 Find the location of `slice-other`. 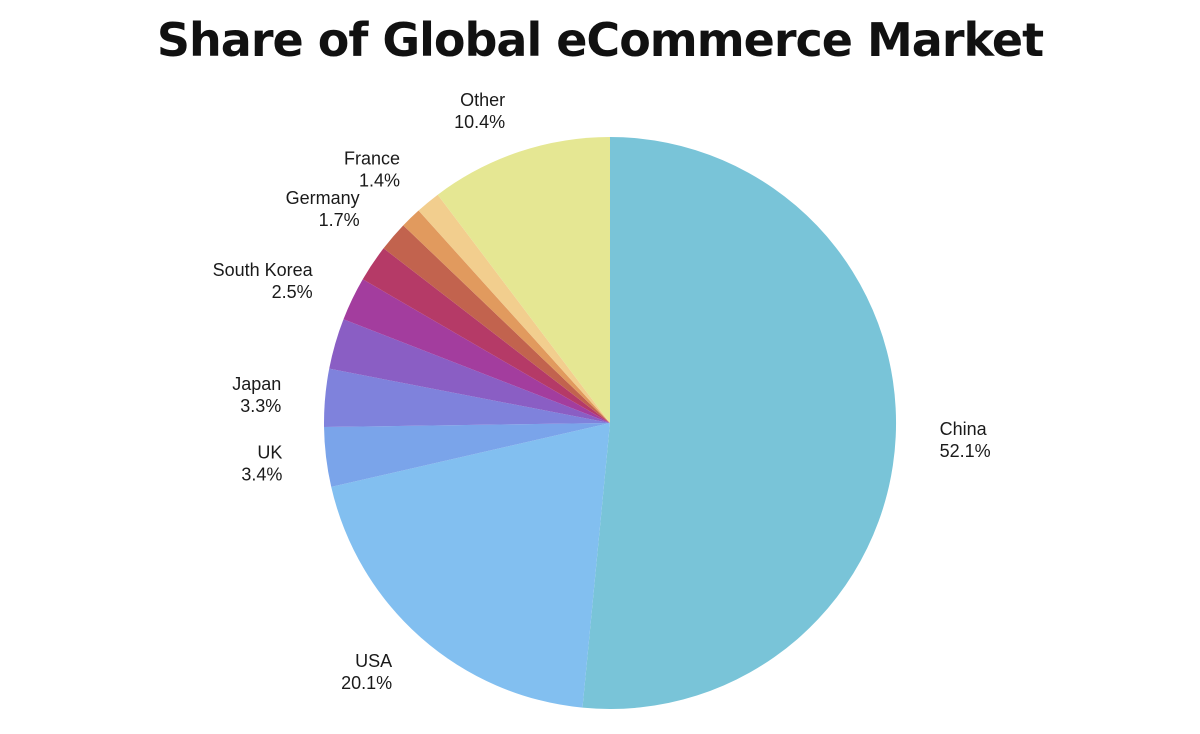

slice-other is located at coordinates (523, 280).